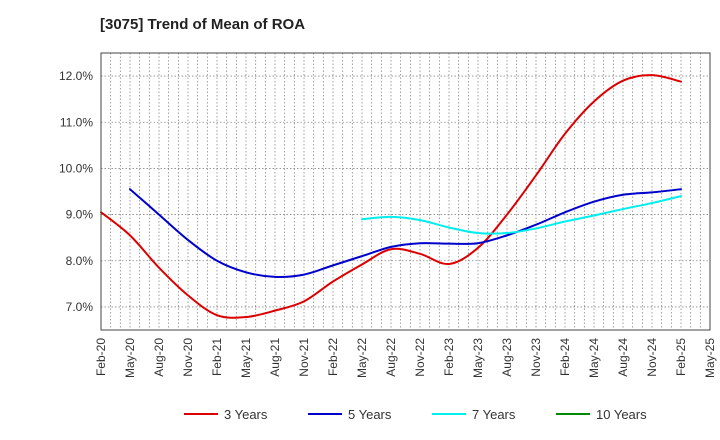 The width and height of the screenshot is (720, 440). Describe the element at coordinates (246, 414) in the screenshot. I see `legend-label-3-years: 3 Years` at that location.